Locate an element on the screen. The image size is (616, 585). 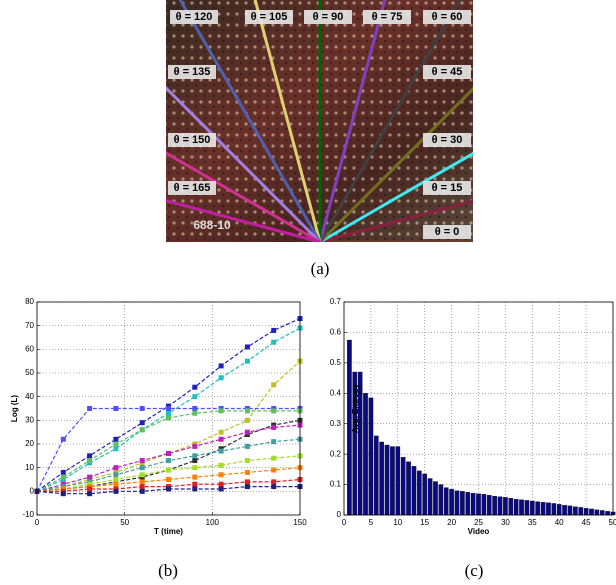
angle-label: θ = 15 is located at coordinates (447, 188).